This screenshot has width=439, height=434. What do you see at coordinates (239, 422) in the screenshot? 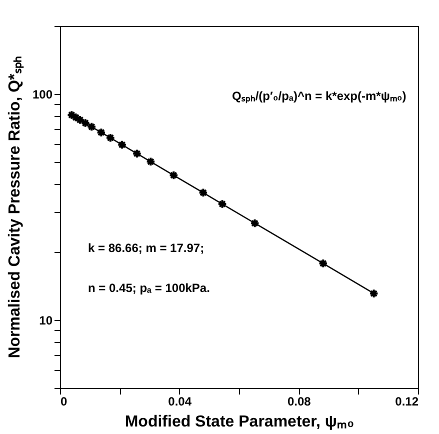
I see `x-axis-title: Modified State Parameter, ψₘ₀` at bounding box center [239, 422].